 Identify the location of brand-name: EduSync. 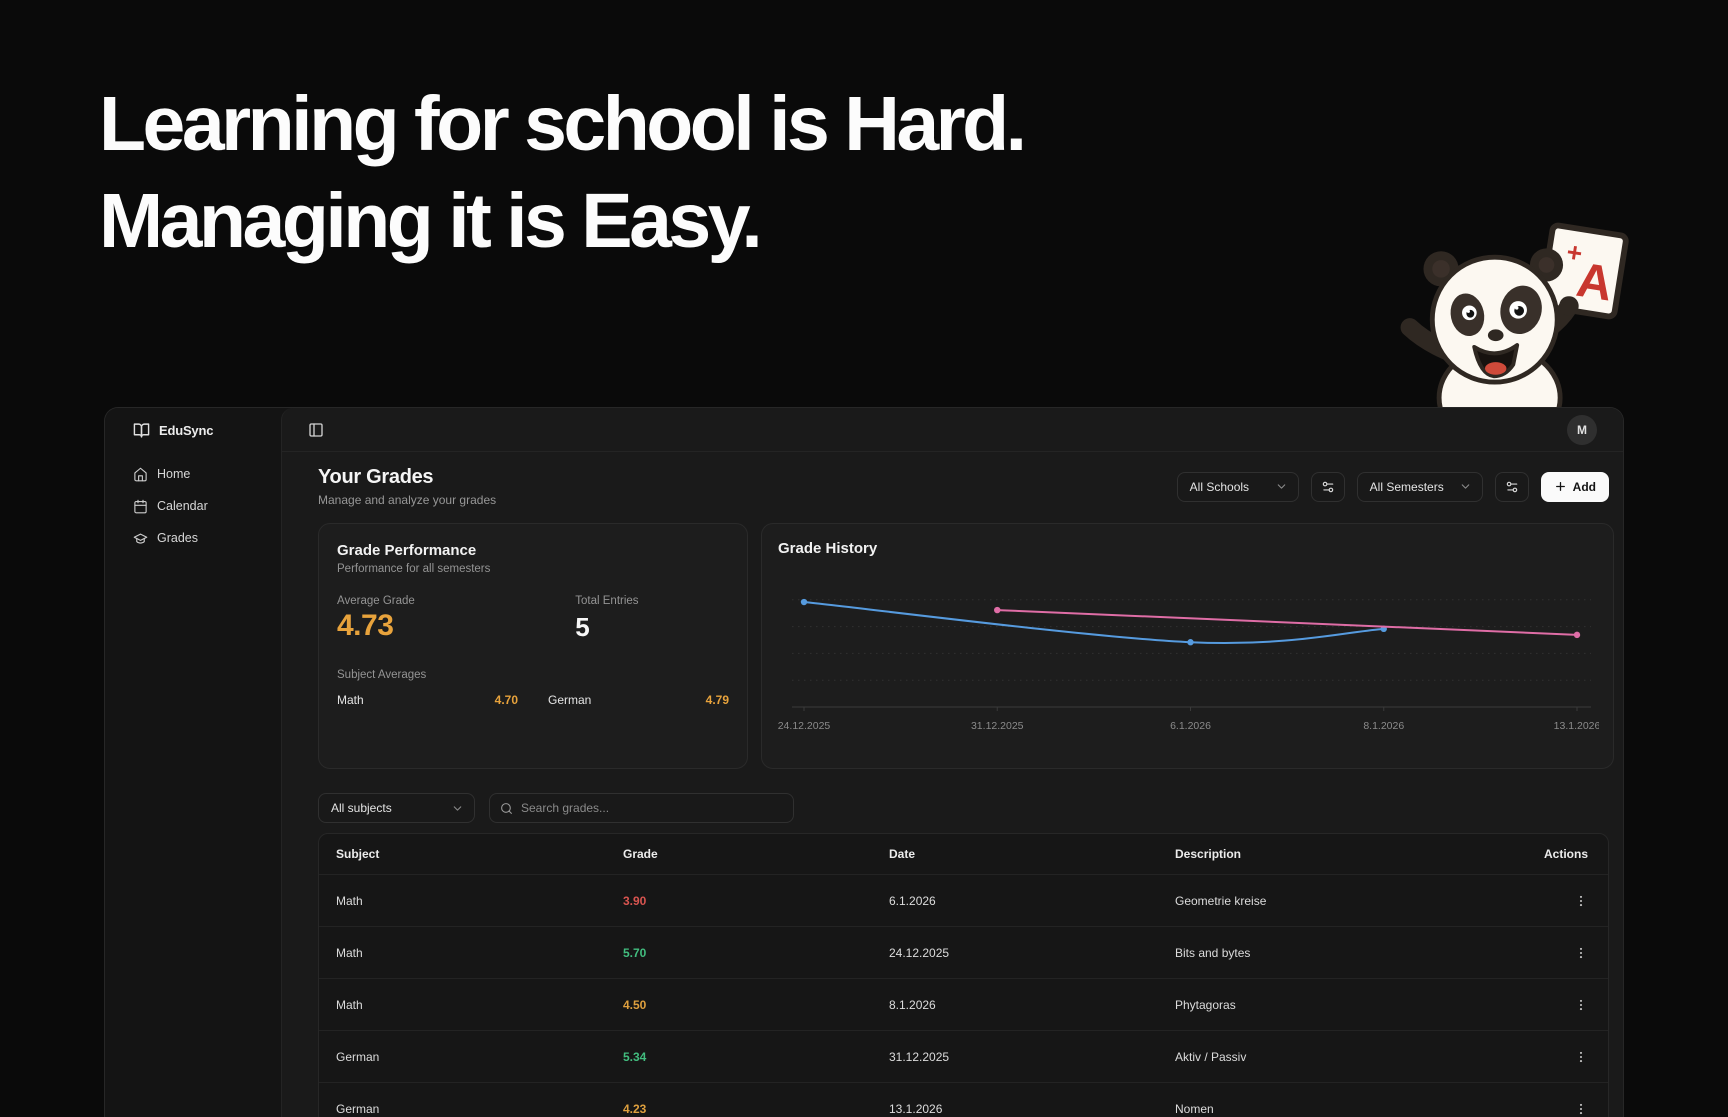
(186, 430).